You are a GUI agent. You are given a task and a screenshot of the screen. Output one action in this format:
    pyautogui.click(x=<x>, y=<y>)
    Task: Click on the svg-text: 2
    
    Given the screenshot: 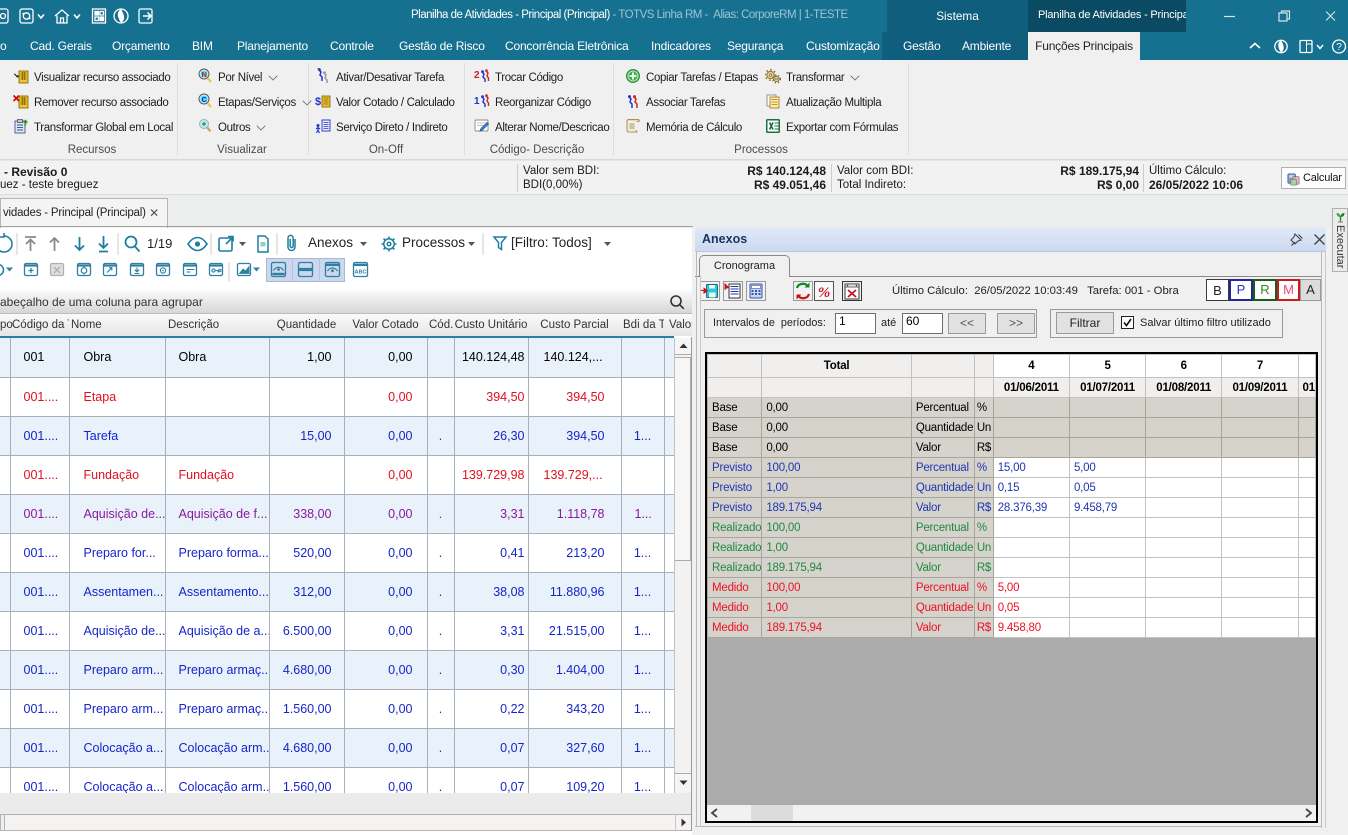 What is the action you would take?
    pyautogui.click(x=477, y=75)
    